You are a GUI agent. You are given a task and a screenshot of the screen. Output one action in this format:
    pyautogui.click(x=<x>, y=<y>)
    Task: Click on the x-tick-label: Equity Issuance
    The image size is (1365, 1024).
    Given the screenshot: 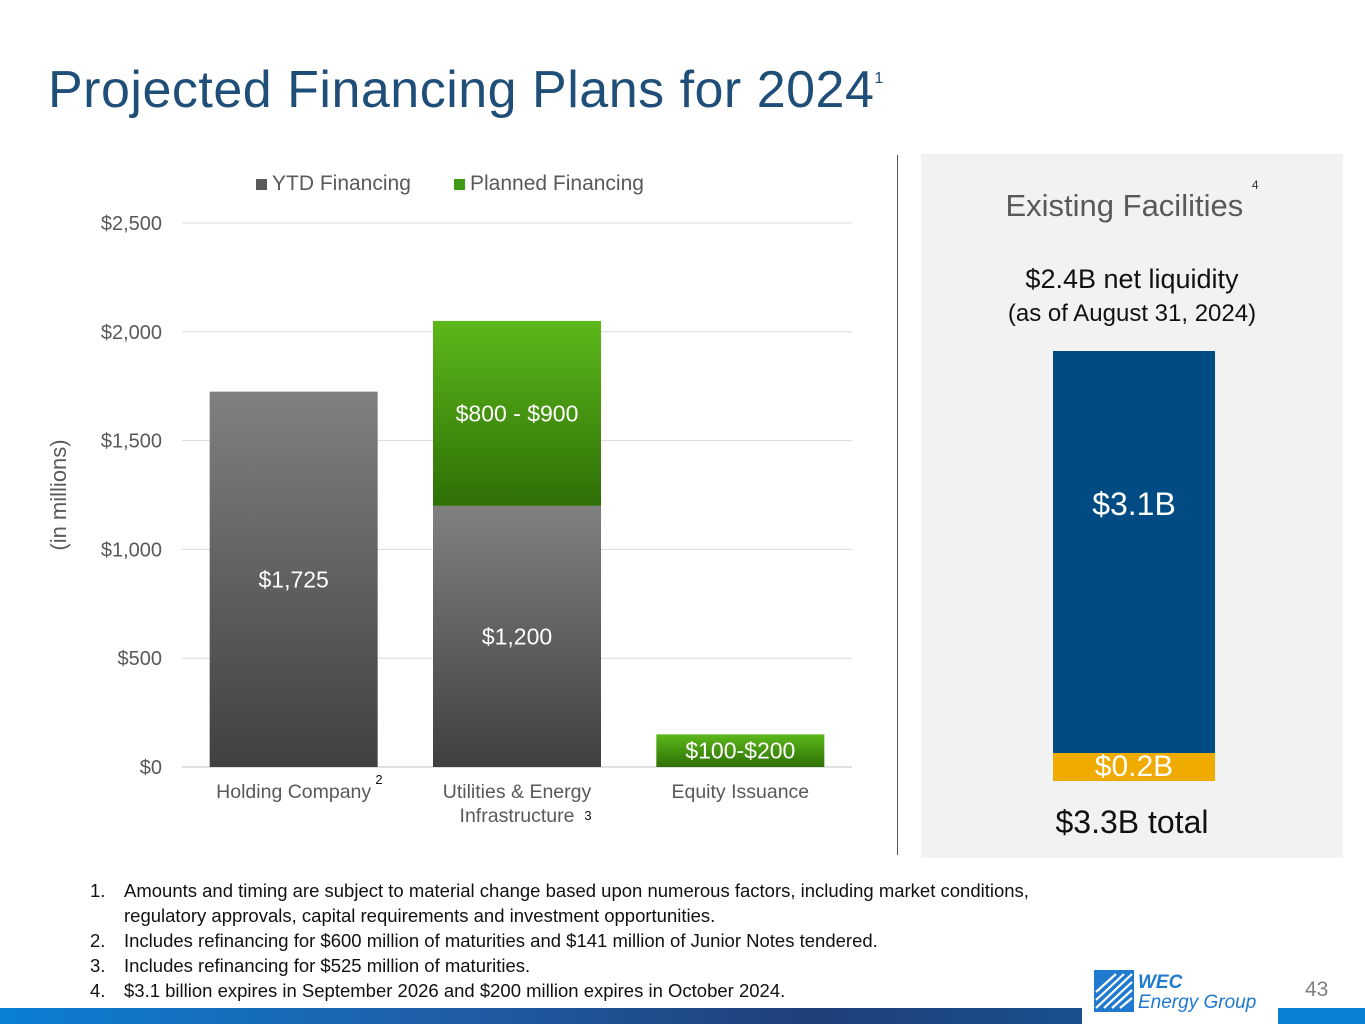 What is the action you would take?
    pyautogui.click(x=740, y=792)
    